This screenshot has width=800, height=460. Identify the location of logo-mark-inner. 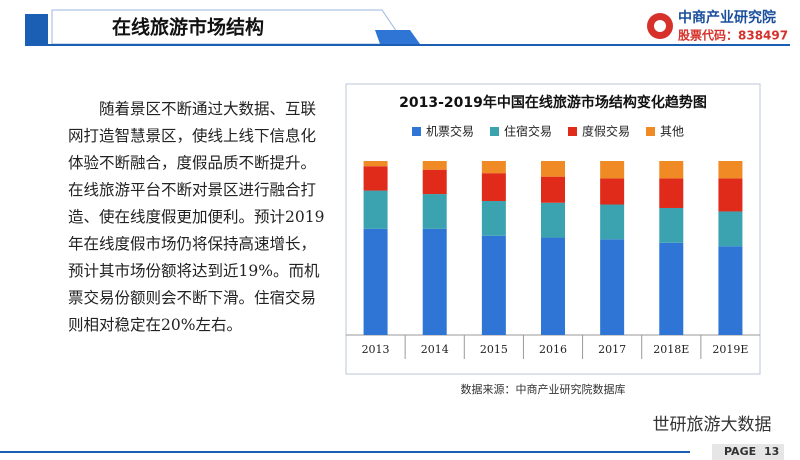
(660, 26).